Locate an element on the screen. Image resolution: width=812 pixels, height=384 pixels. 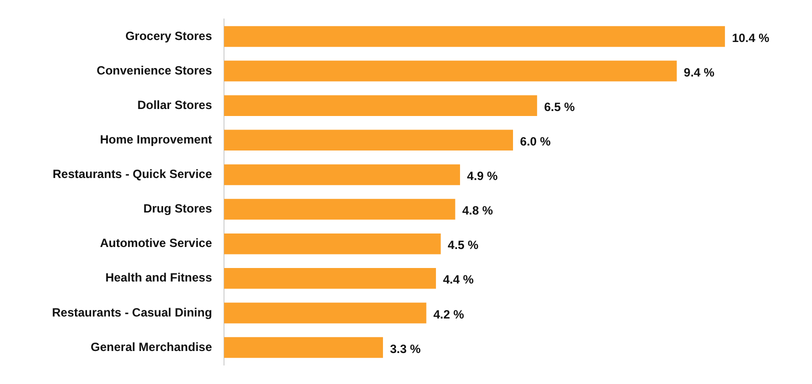
data-label: 4.5 % is located at coordinates (463, 245).